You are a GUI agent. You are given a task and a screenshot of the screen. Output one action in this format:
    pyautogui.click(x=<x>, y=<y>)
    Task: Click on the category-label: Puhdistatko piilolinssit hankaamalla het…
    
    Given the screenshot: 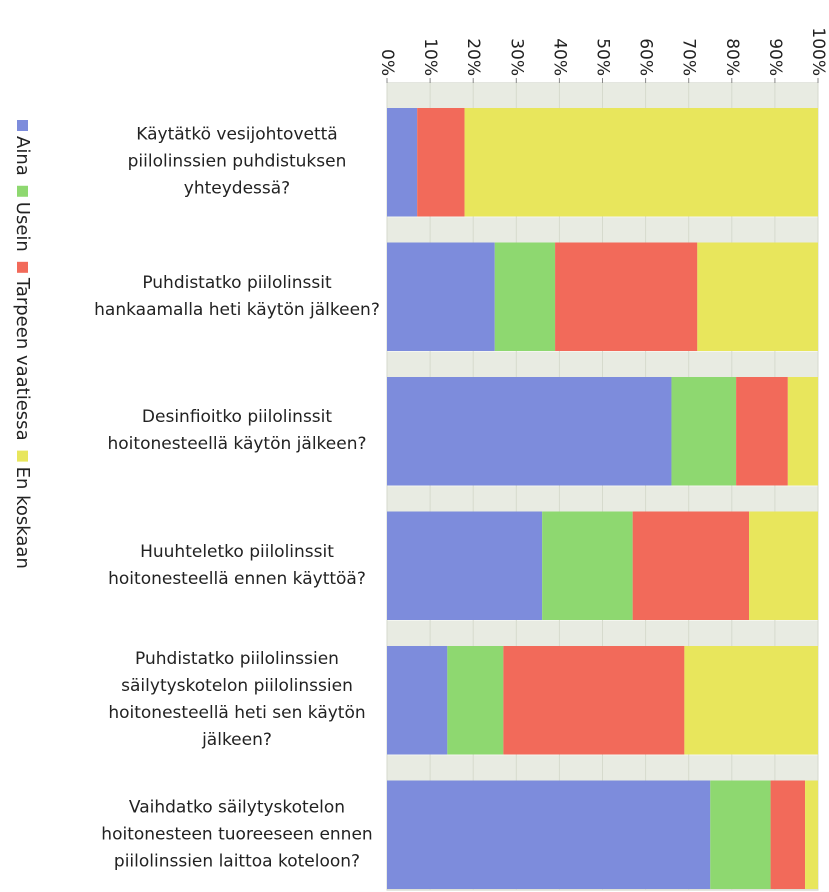 What is the action you would take?
    pyautogui.click(x=237, y=296)
    